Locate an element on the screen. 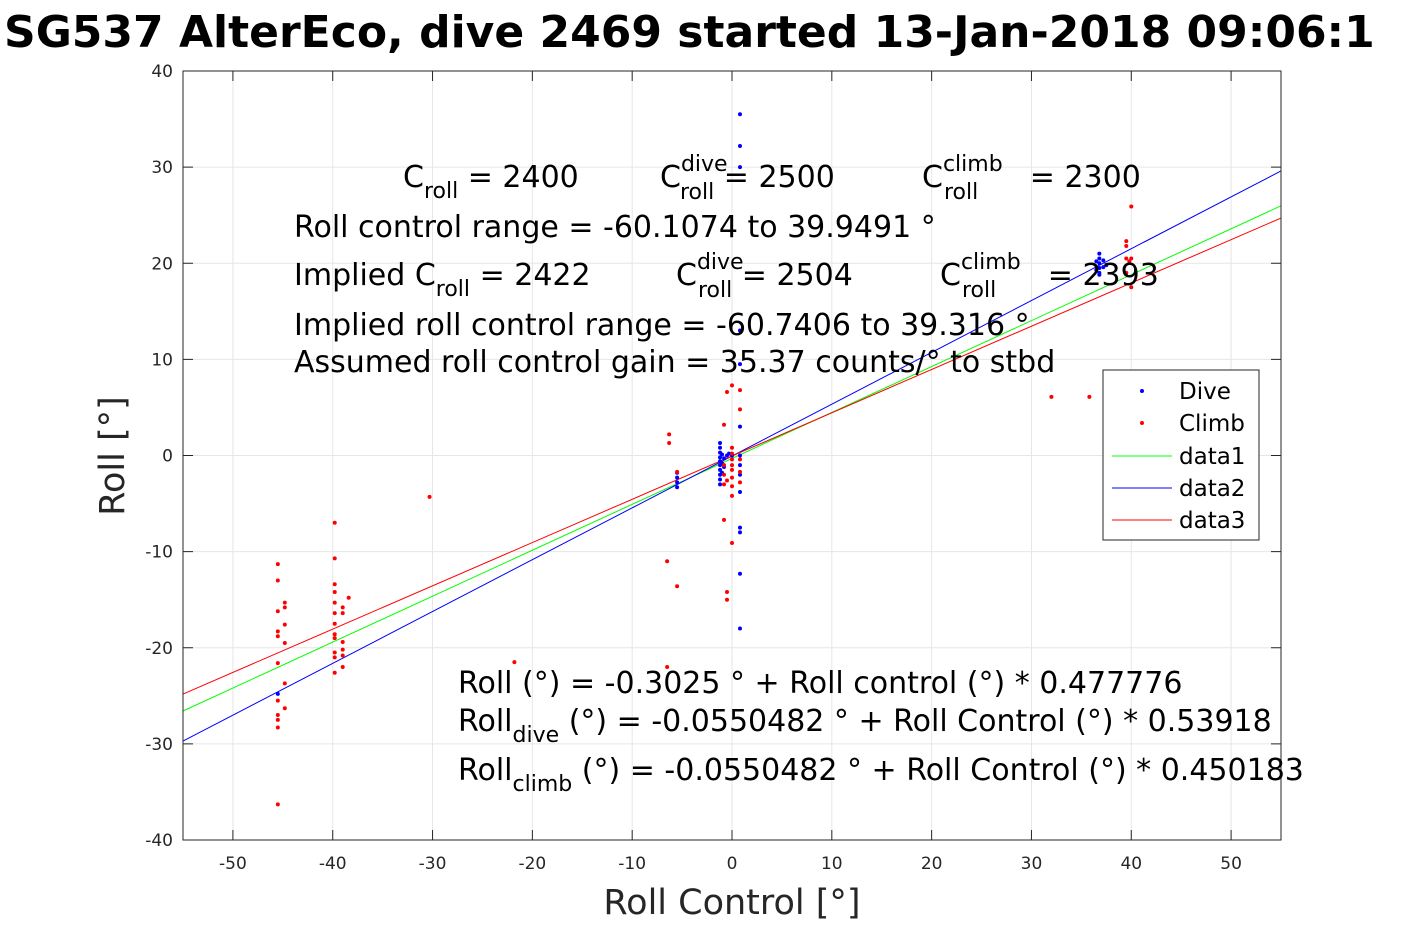 Image resolution: width=1417 pixels, height=945 pixels. c-roll-annotation: Croll = 2400 is located at coordinates (491, 182).